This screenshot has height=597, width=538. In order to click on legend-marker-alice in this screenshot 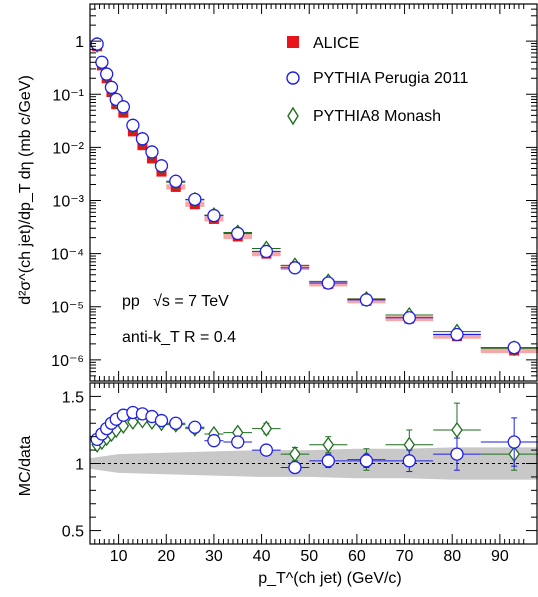, I will do `click(293, 42)`.